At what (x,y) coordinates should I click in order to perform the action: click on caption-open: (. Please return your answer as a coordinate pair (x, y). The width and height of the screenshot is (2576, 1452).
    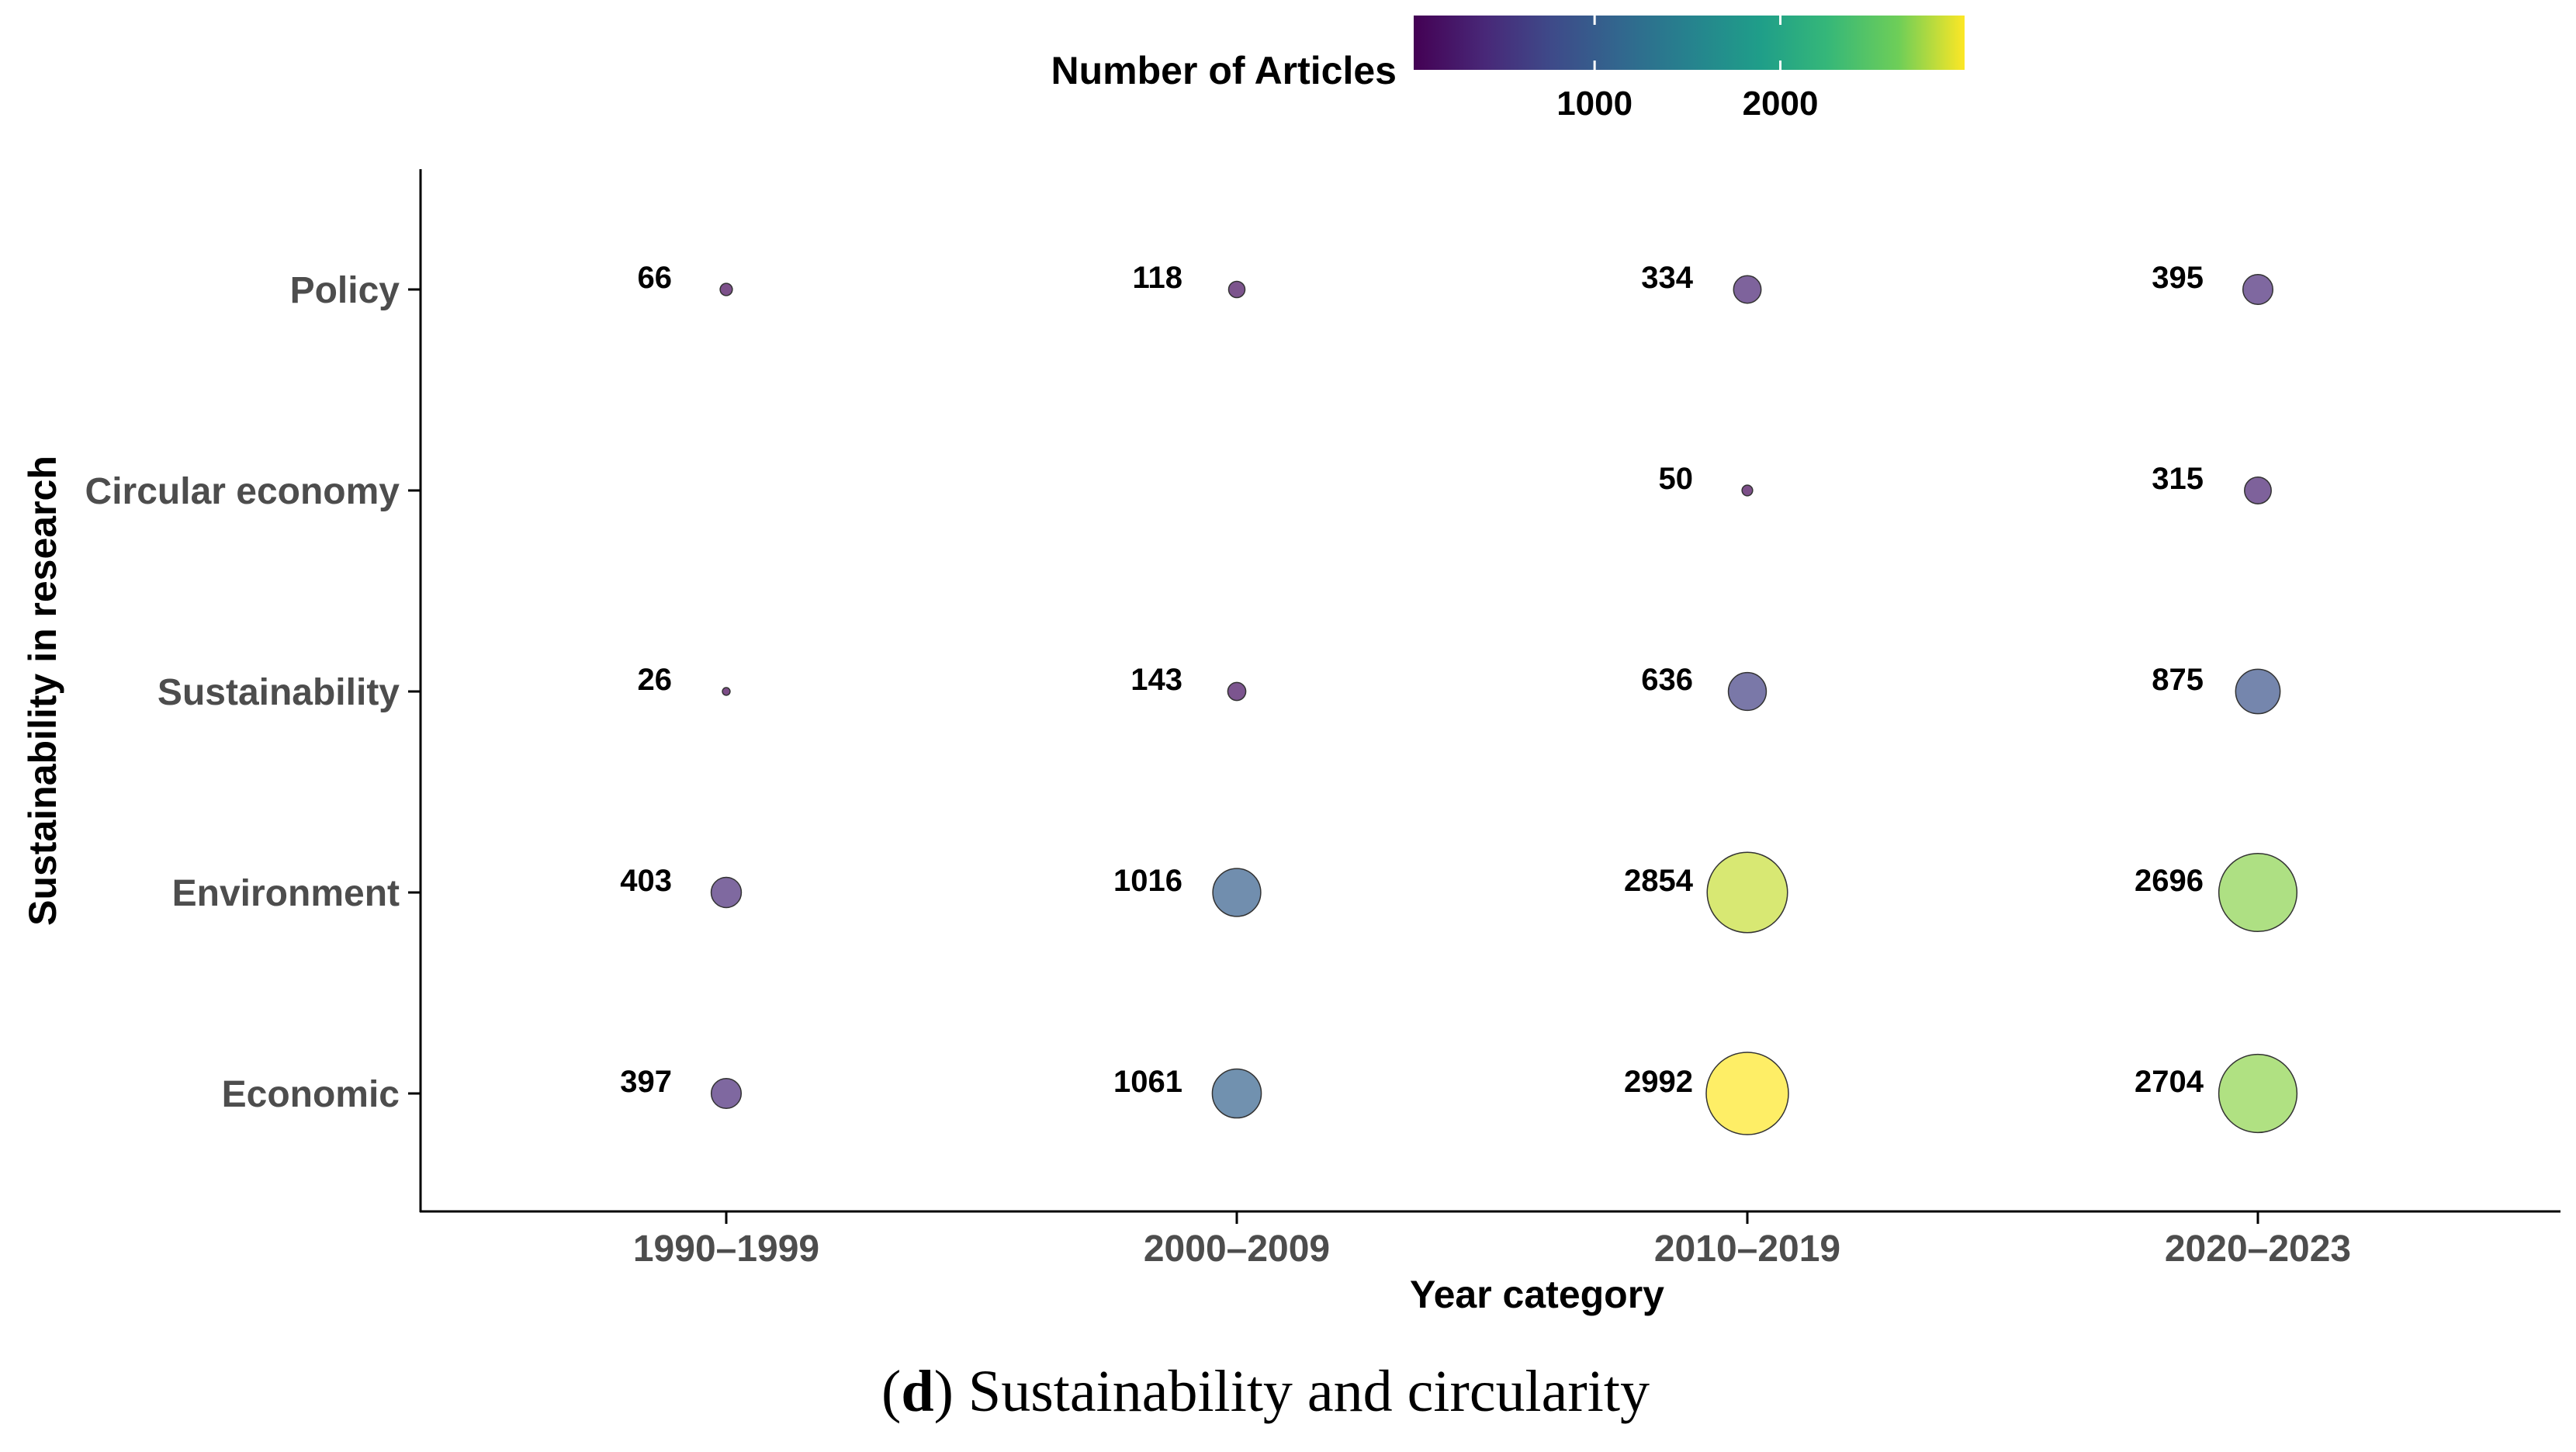
    Looking at the image, I should click on (891, 1391).